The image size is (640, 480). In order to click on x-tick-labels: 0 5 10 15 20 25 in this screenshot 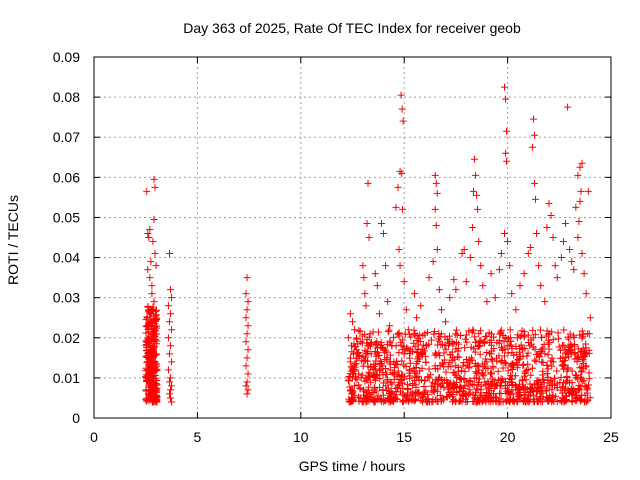, I will do `click(354, 437)`.